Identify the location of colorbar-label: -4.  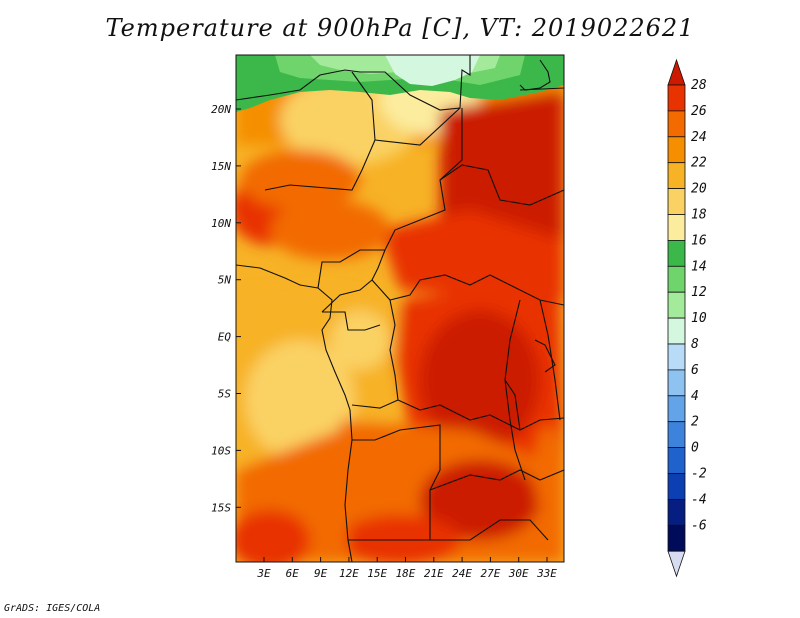
(699, 499).